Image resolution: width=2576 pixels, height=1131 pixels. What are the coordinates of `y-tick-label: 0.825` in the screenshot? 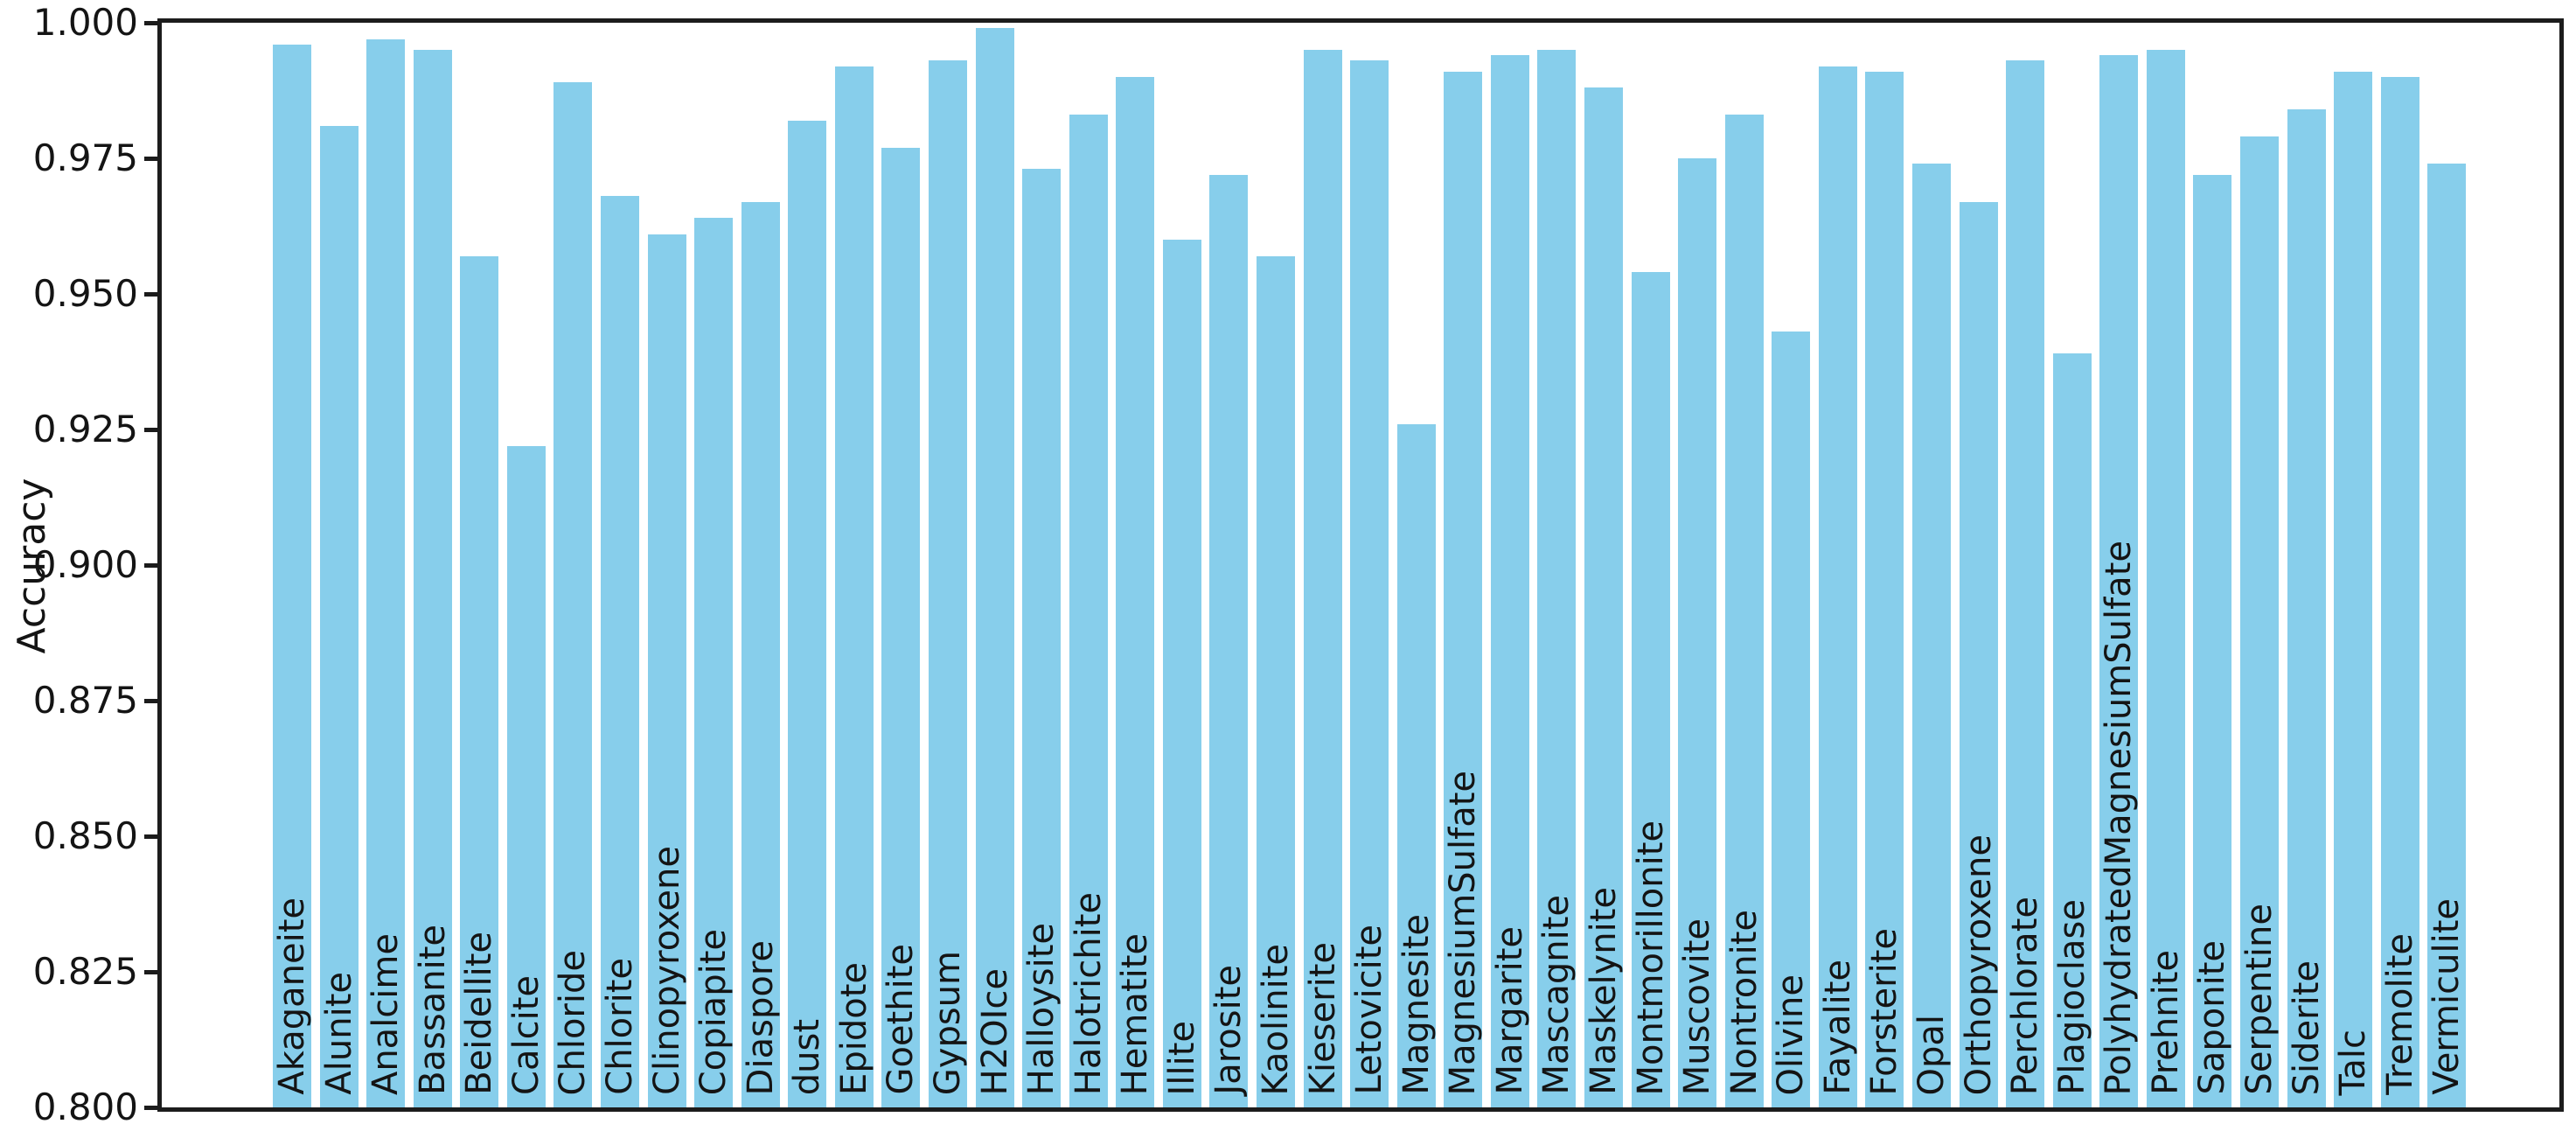 It's located at (85, 972).